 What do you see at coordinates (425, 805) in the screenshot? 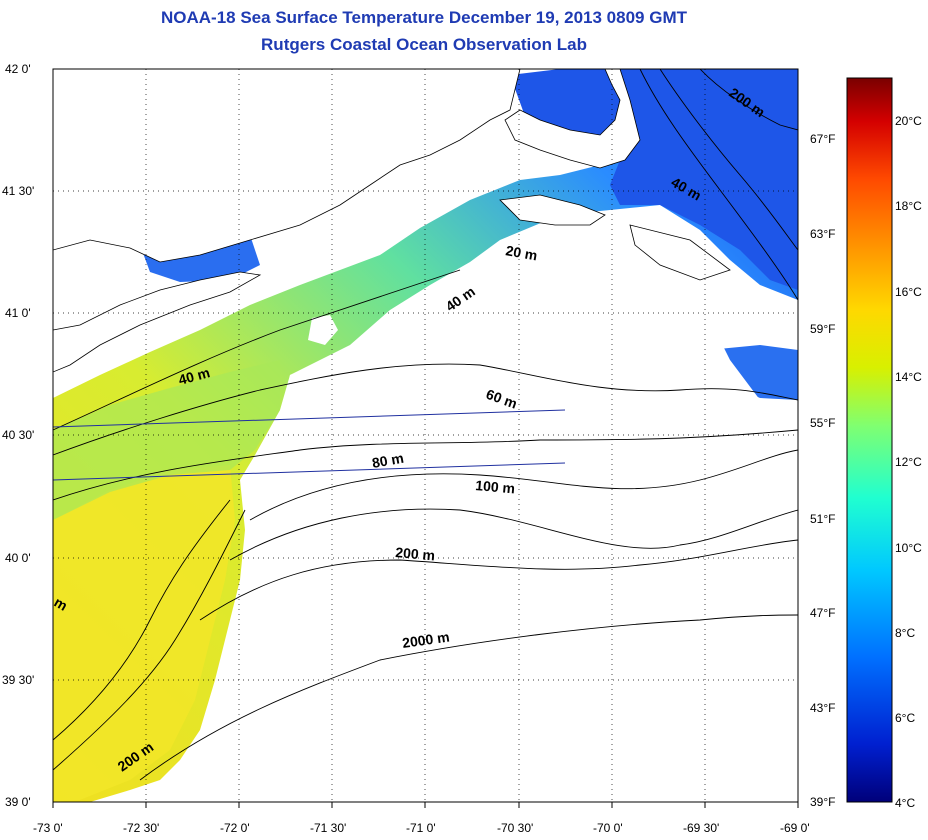
I see `axis-ticks` at bounding box center [425, 805].